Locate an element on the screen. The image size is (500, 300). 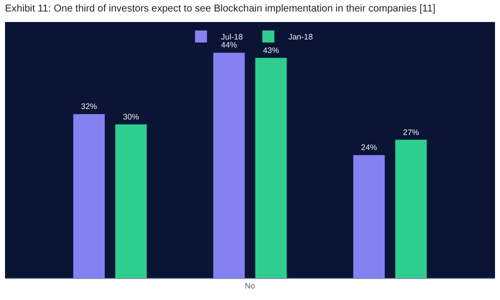
legend-label: Jan-18 is located at coordinates (301, 37).